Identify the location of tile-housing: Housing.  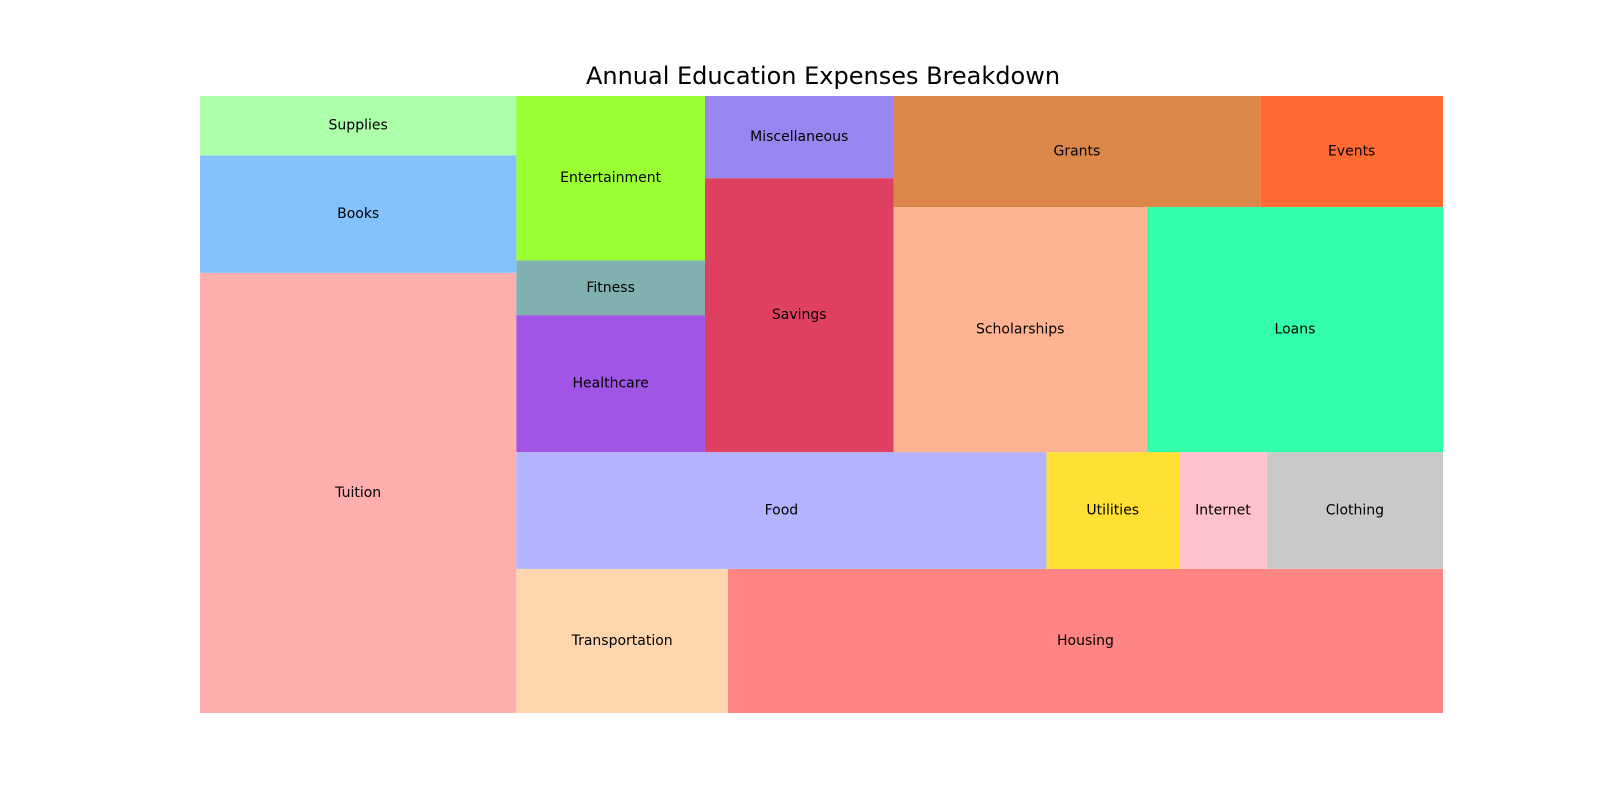
(1085, 640).